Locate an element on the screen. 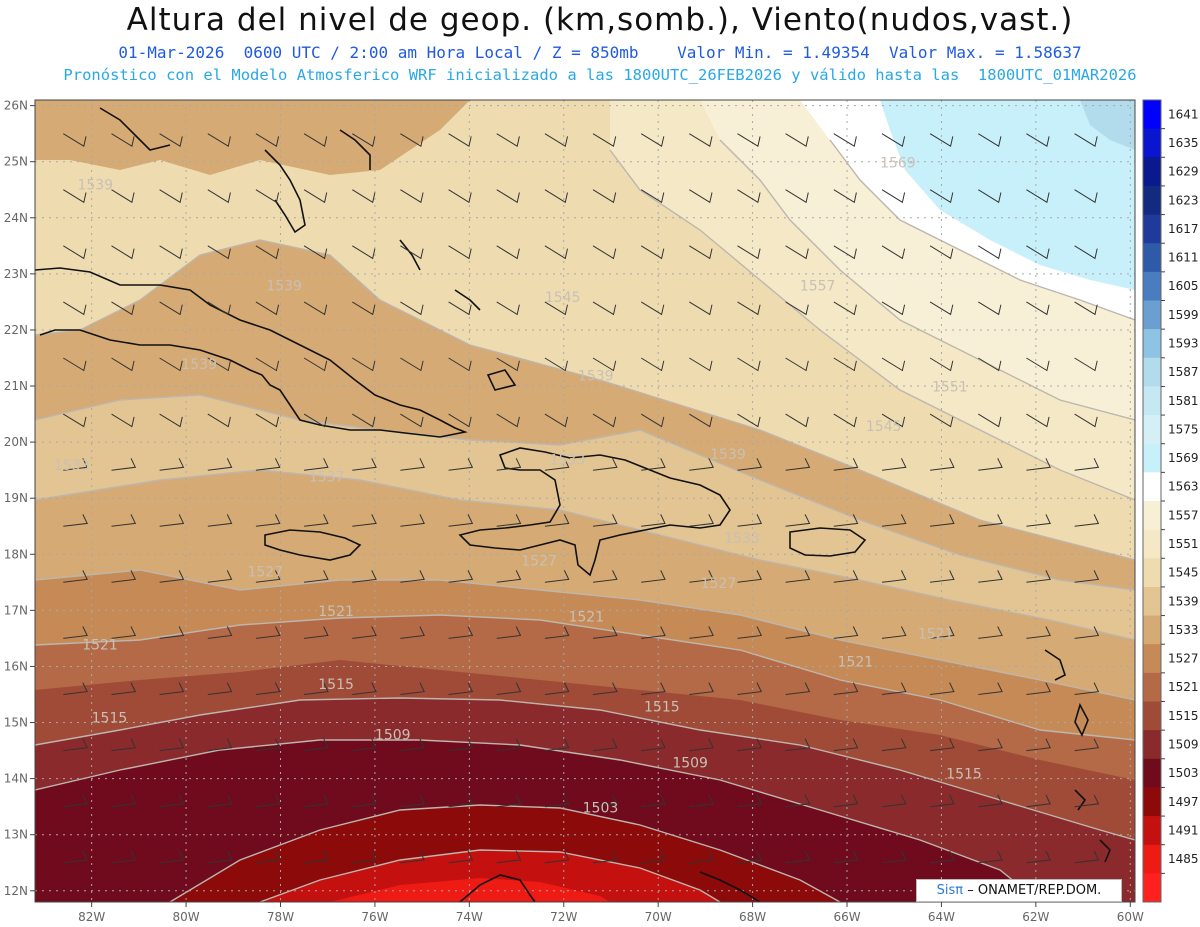  contour-value-label: 1533 is located at coordinates (568, 461).